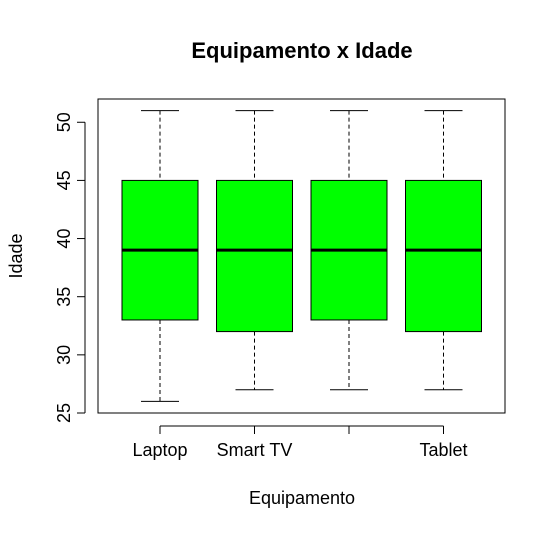 This screenshot has width=556, height=536. I want to click on y-tick-label-40: 40, so click(64, 239).